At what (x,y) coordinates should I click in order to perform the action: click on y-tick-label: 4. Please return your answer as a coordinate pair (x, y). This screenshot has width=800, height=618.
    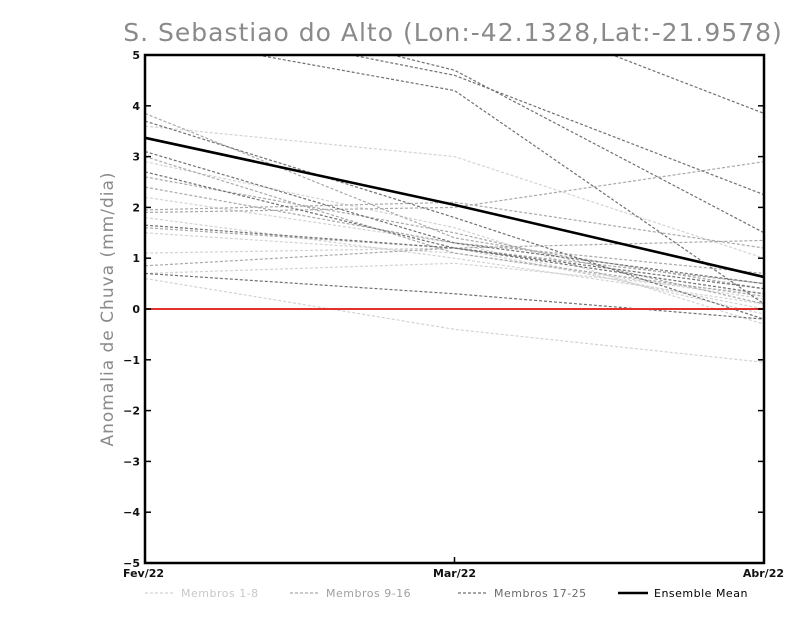
    Looking at the image, I should click on (136, 106).